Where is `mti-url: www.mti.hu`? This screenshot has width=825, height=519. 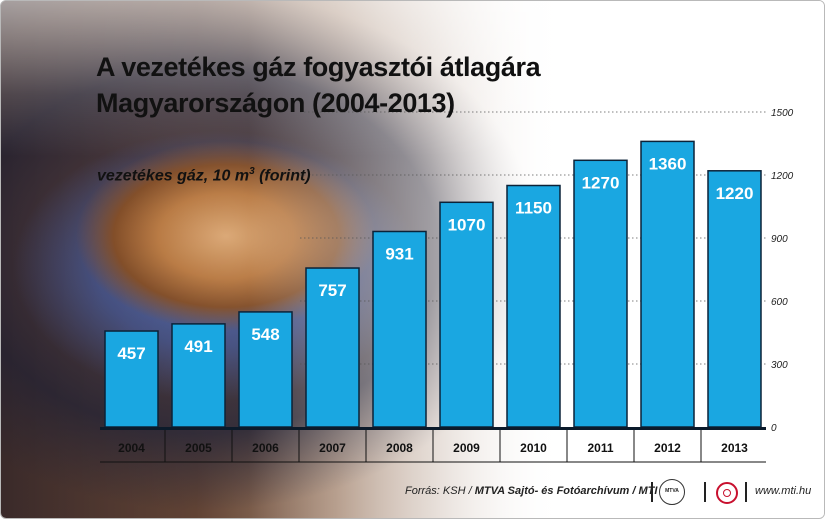 mti-url: www.mti.hu is located at coordinates (783, 491).